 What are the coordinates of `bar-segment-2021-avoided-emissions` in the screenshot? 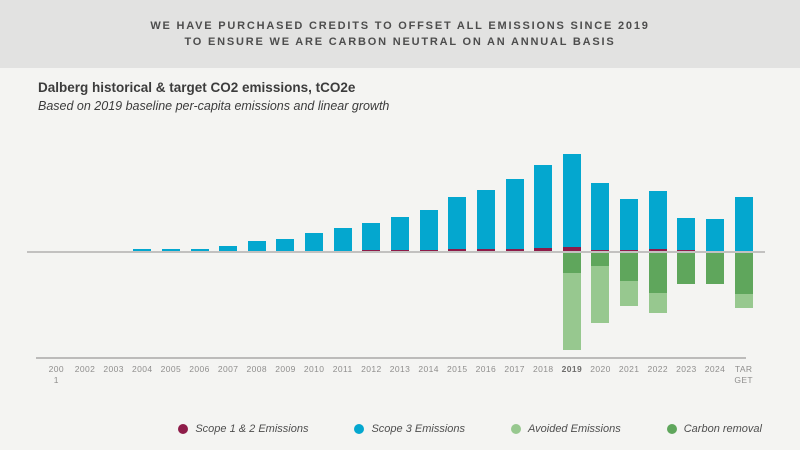 It's located at (629, 293).